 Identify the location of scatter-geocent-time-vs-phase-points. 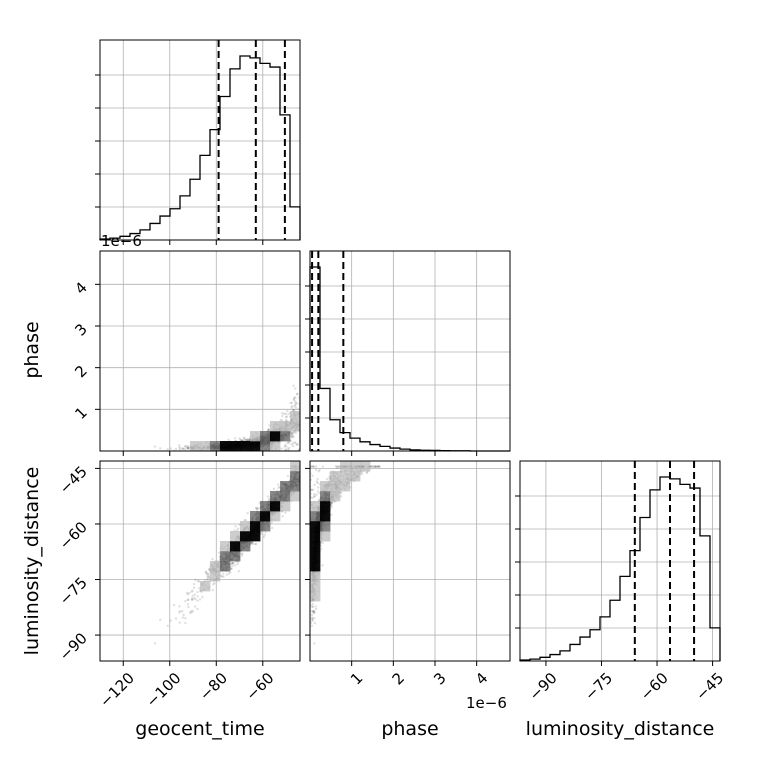
(226, 417).